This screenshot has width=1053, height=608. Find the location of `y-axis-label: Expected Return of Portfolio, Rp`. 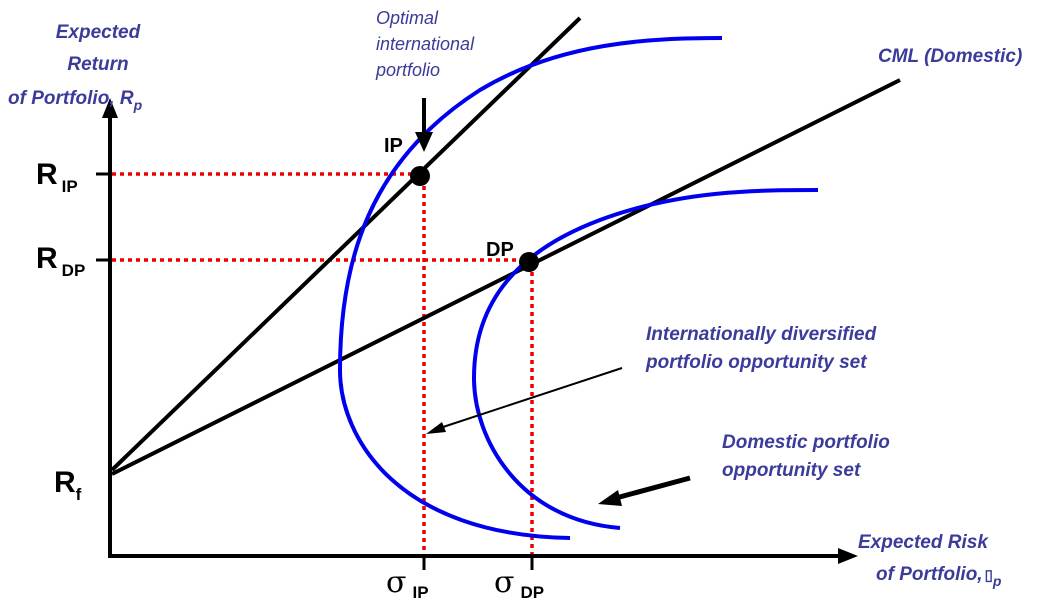

y-axis-label: Expected Return of Portfolio, Rp is located at coordinates (75, 67).